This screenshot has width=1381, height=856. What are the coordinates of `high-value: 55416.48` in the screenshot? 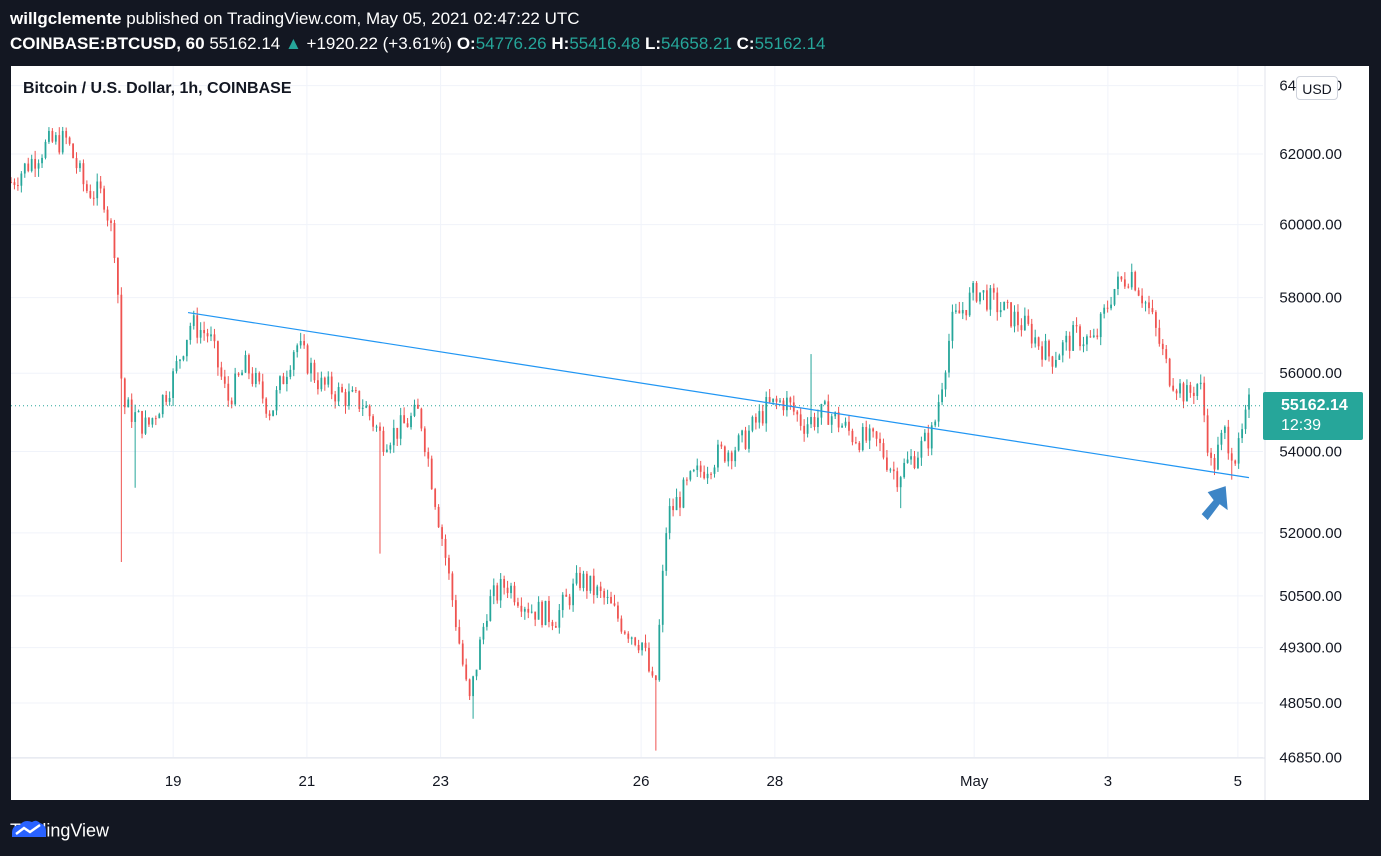 It's located at (605, 43).